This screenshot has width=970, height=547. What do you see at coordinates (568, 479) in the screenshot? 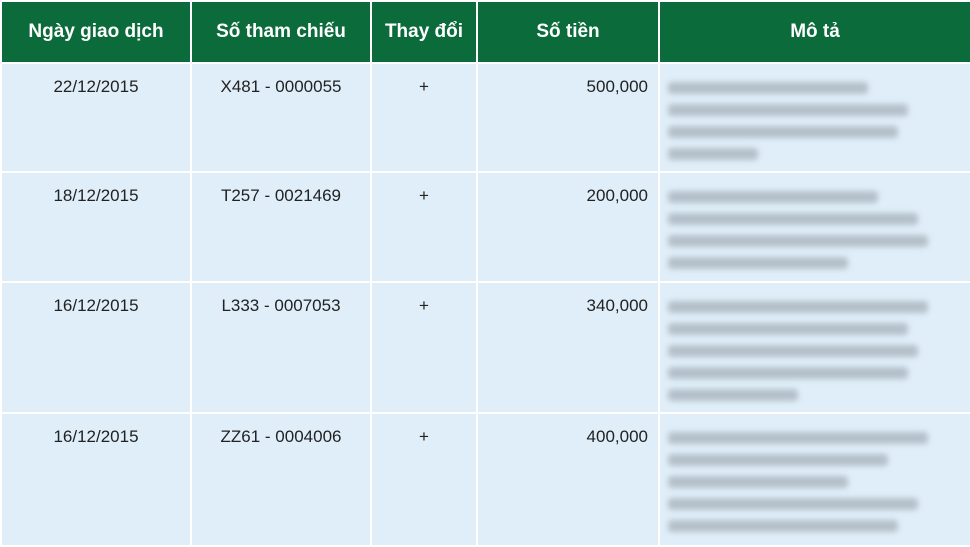
I see `amount-cell: 400,000` at bounding box center [568, 479].